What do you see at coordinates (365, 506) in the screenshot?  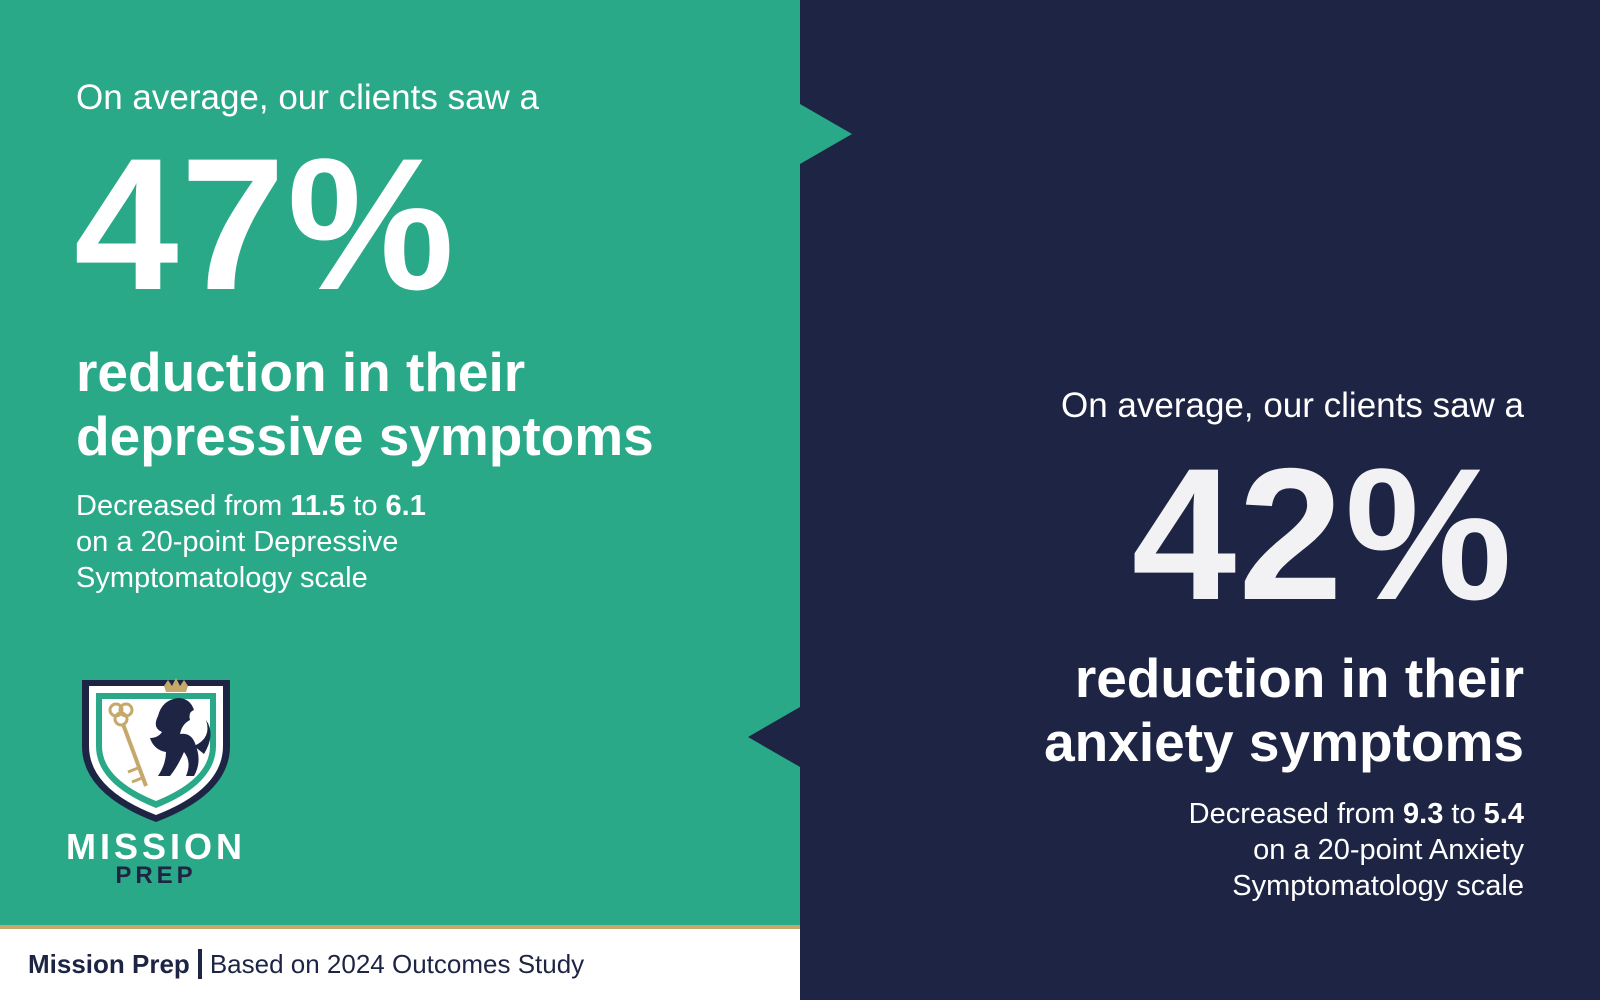 I see `depression-to-word: to` at bounding box center [365, 506].